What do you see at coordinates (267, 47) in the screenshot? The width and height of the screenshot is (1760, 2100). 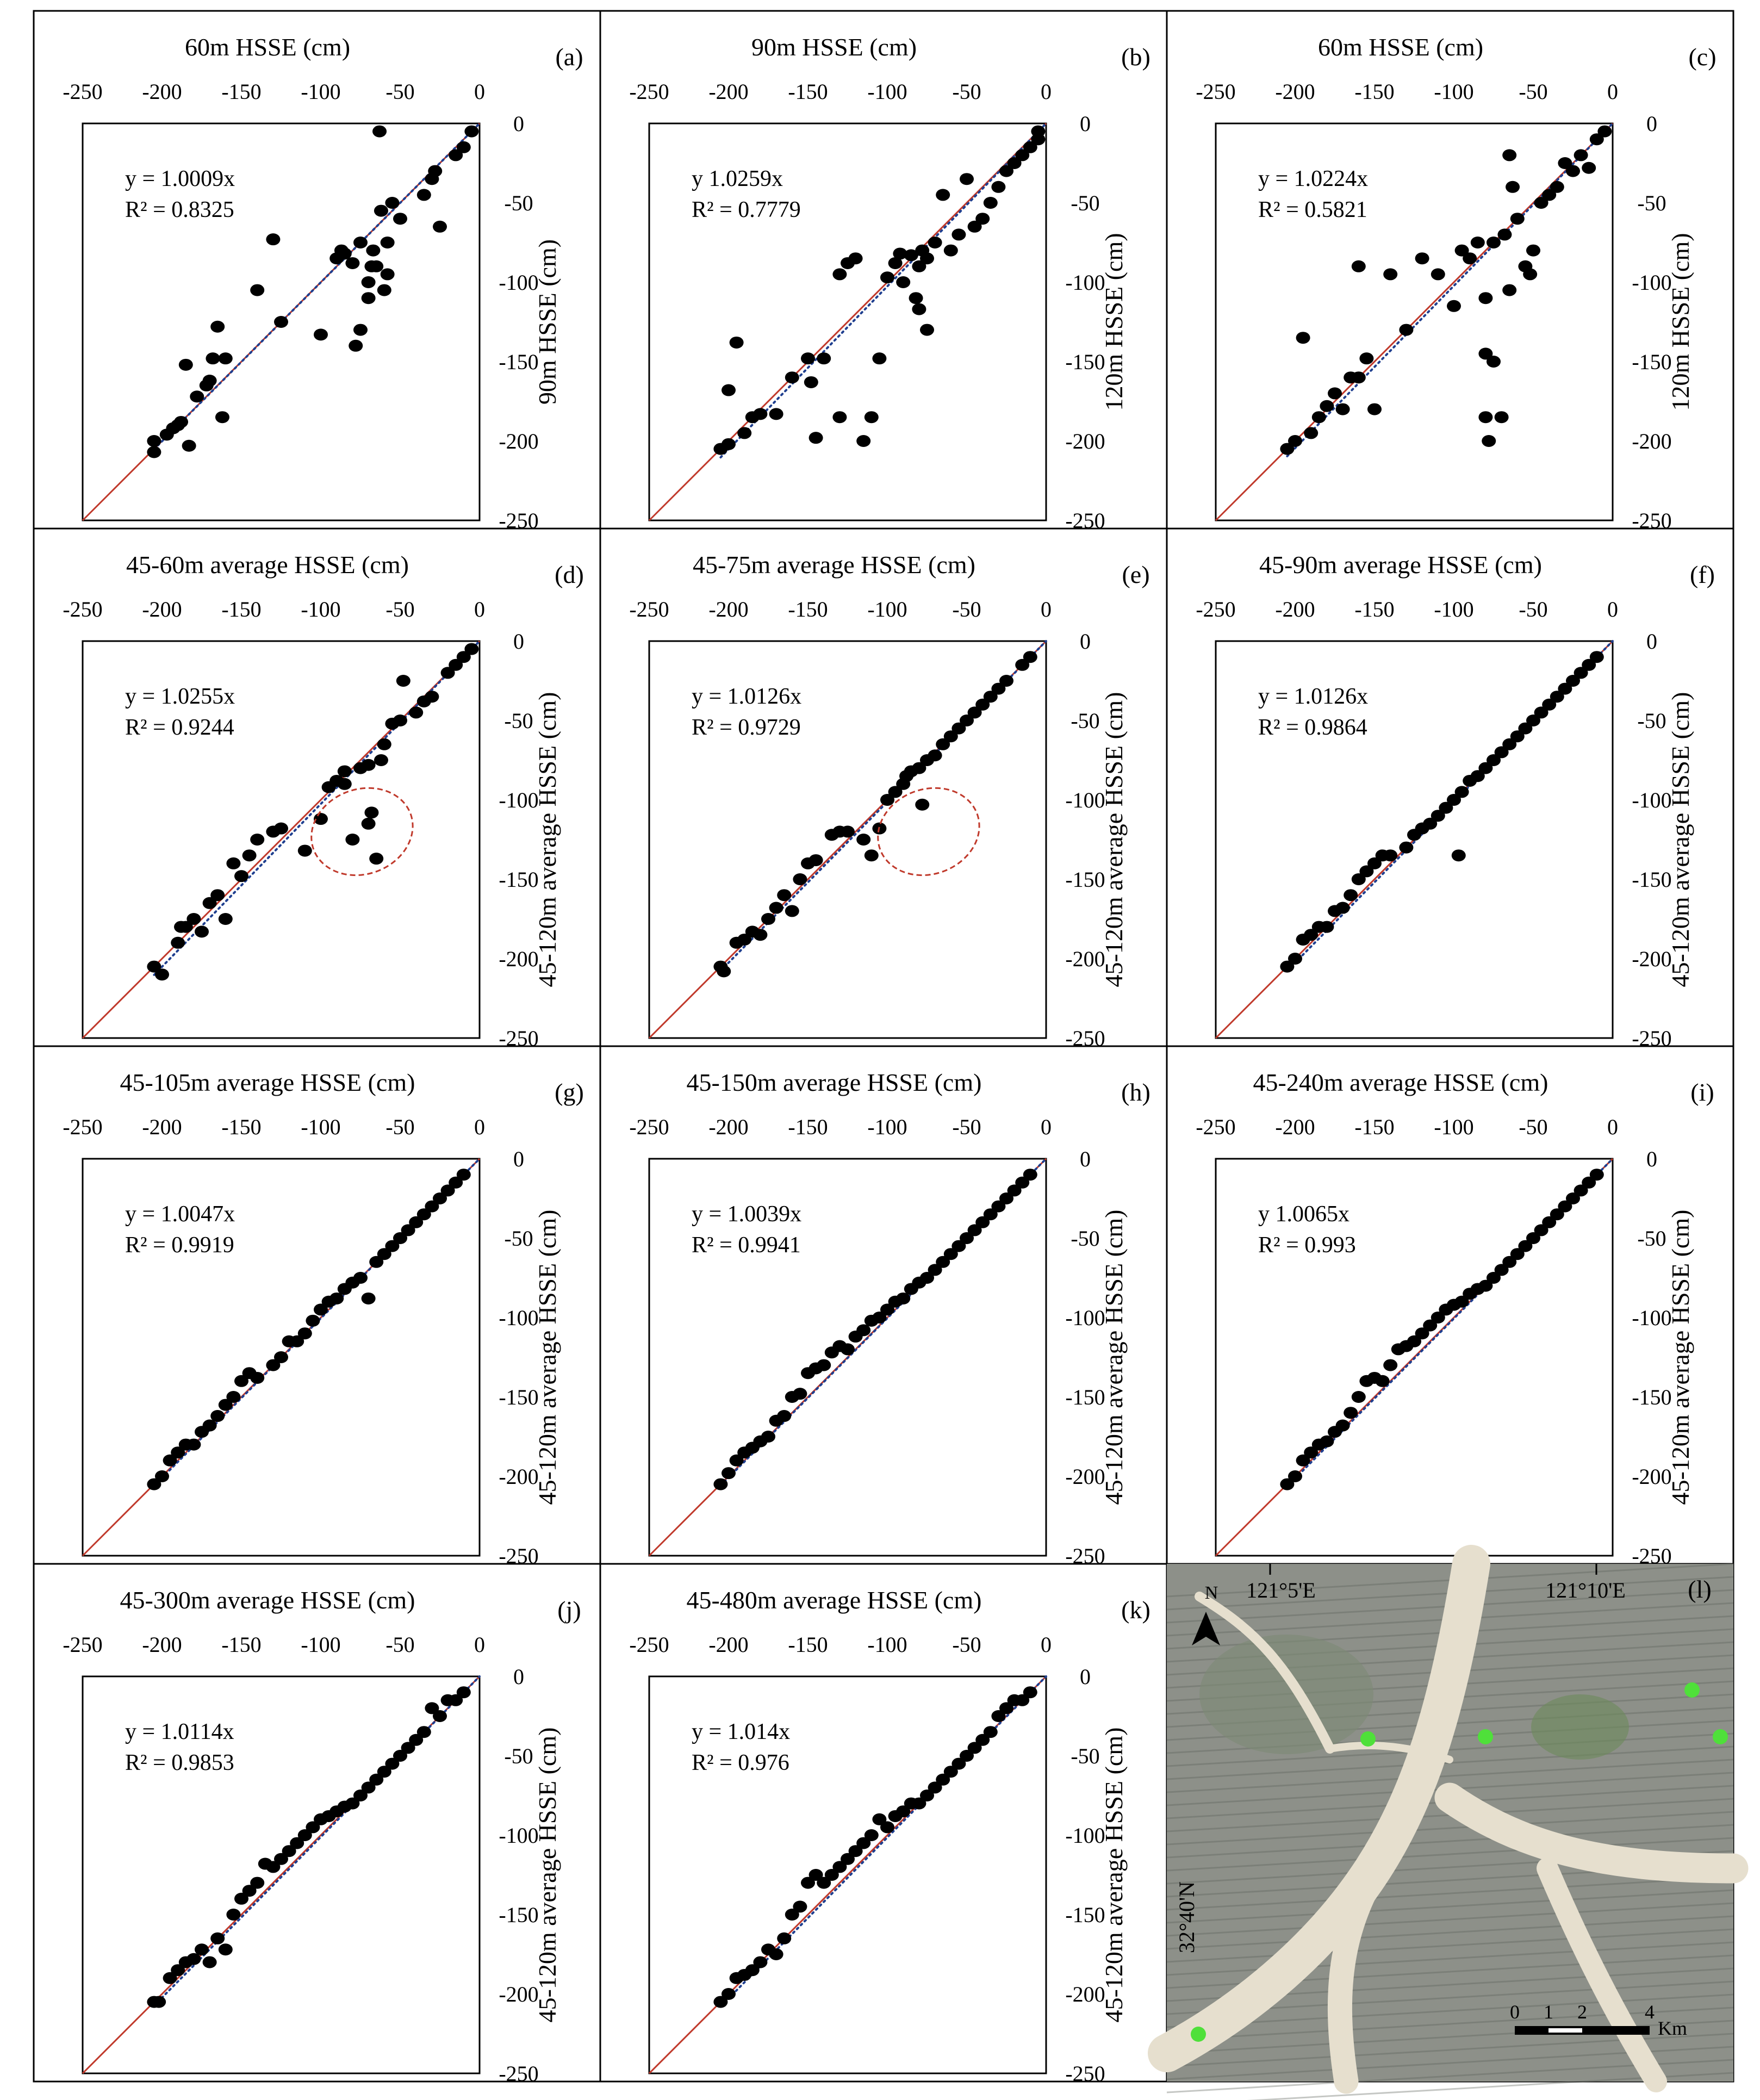 I see `panel-title: 60m HSSE (cm)` at bounding box center [267, 47].